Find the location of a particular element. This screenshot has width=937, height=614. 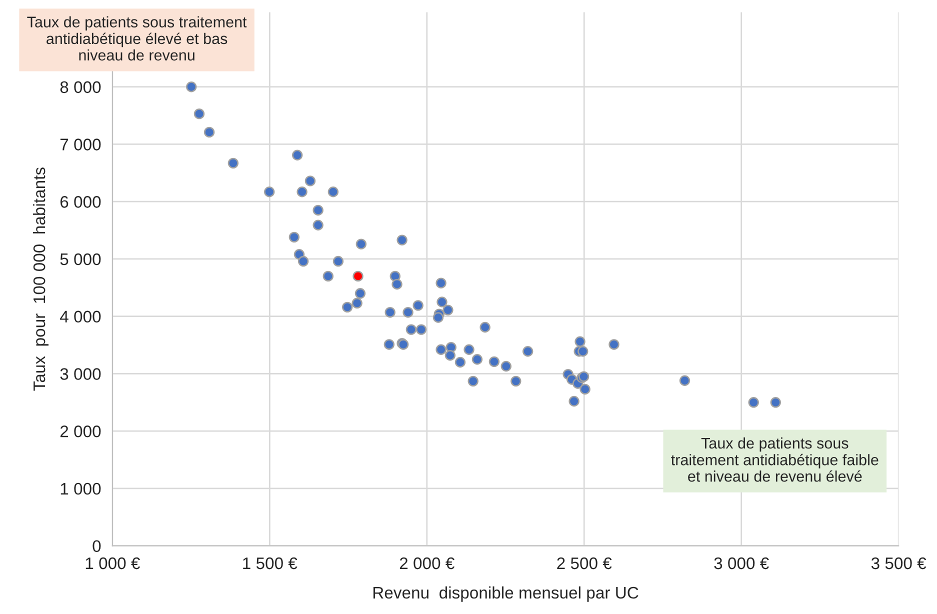

x-tick-label: 3 000 € is located at coordinates (741, 563).